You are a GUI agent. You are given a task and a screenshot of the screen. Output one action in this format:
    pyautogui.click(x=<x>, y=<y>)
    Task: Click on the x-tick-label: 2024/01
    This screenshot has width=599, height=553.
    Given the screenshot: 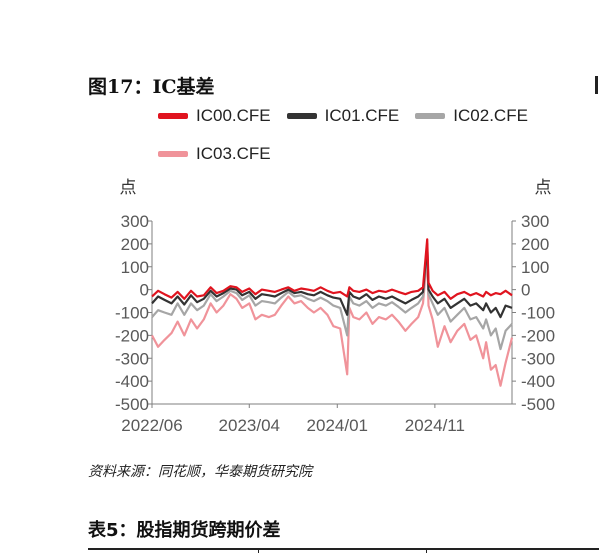 What is the action you would take?
    pyautogui.click(x=337, y=425)
    